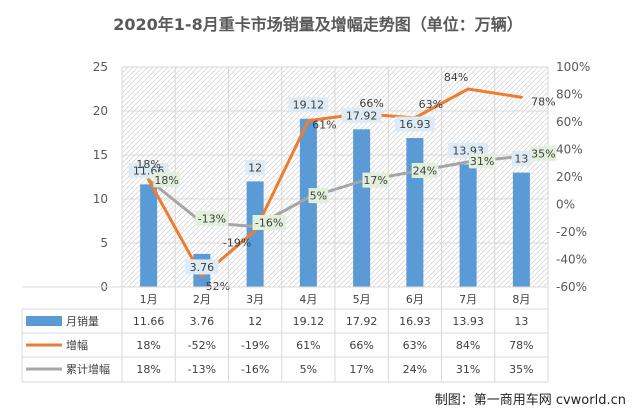 This screenshot has height=411, width=636. Describe the element at coordinates (100, 111) in the screenshot. I see `left-tick-label: 20` at that location.